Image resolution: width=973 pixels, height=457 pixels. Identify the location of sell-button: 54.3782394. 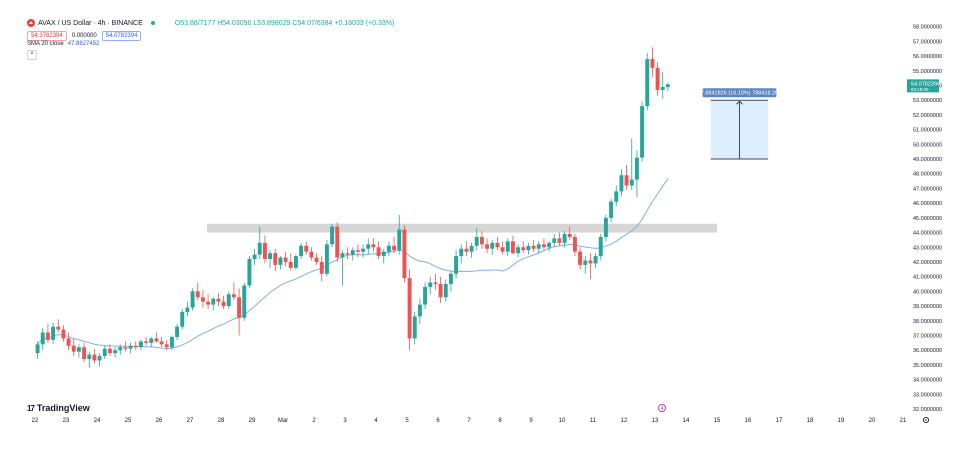
(47, 36).